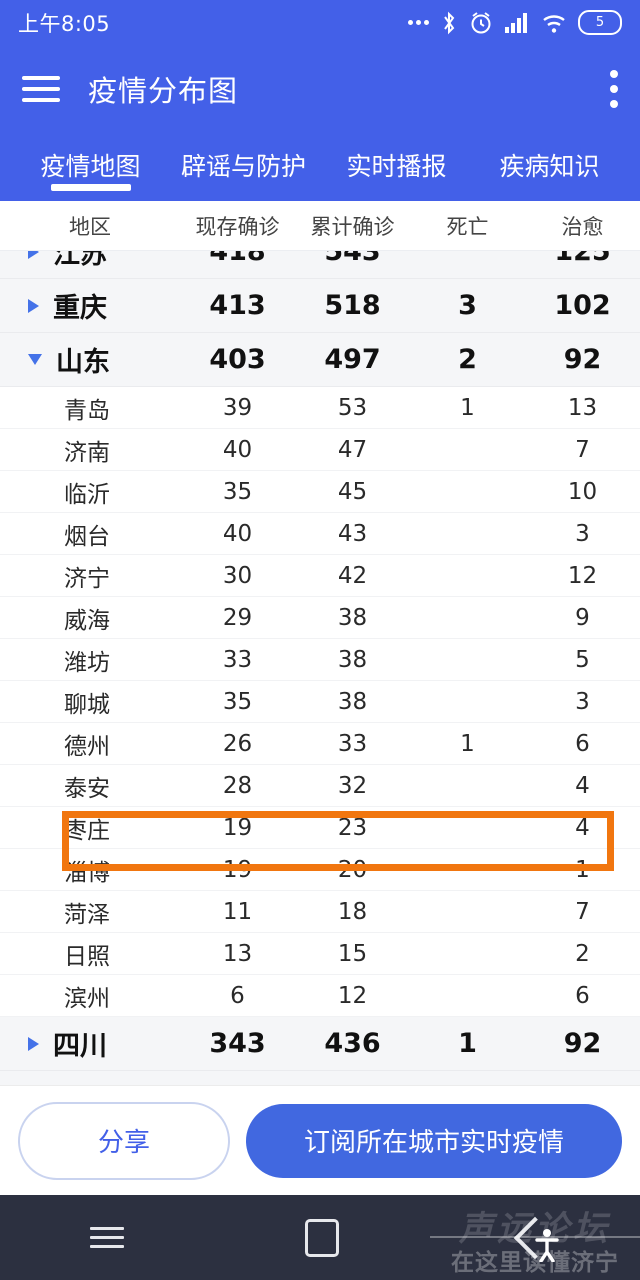 The width and height of the screenshot is (640, 1280). I want to click on cell-cured: 10, so click(582, 491).